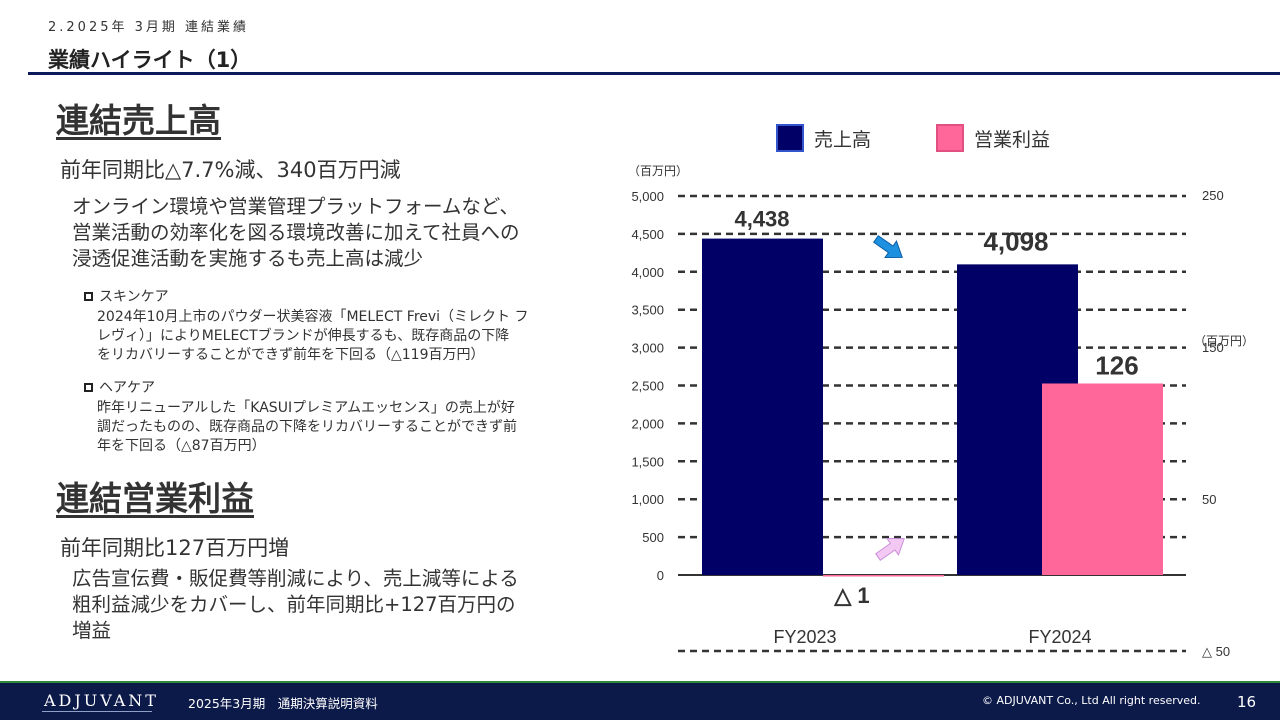 The height and width of the screenshot is (720, 1280). I want to click on right-tick-label: △ 50, so click(1216, 651).